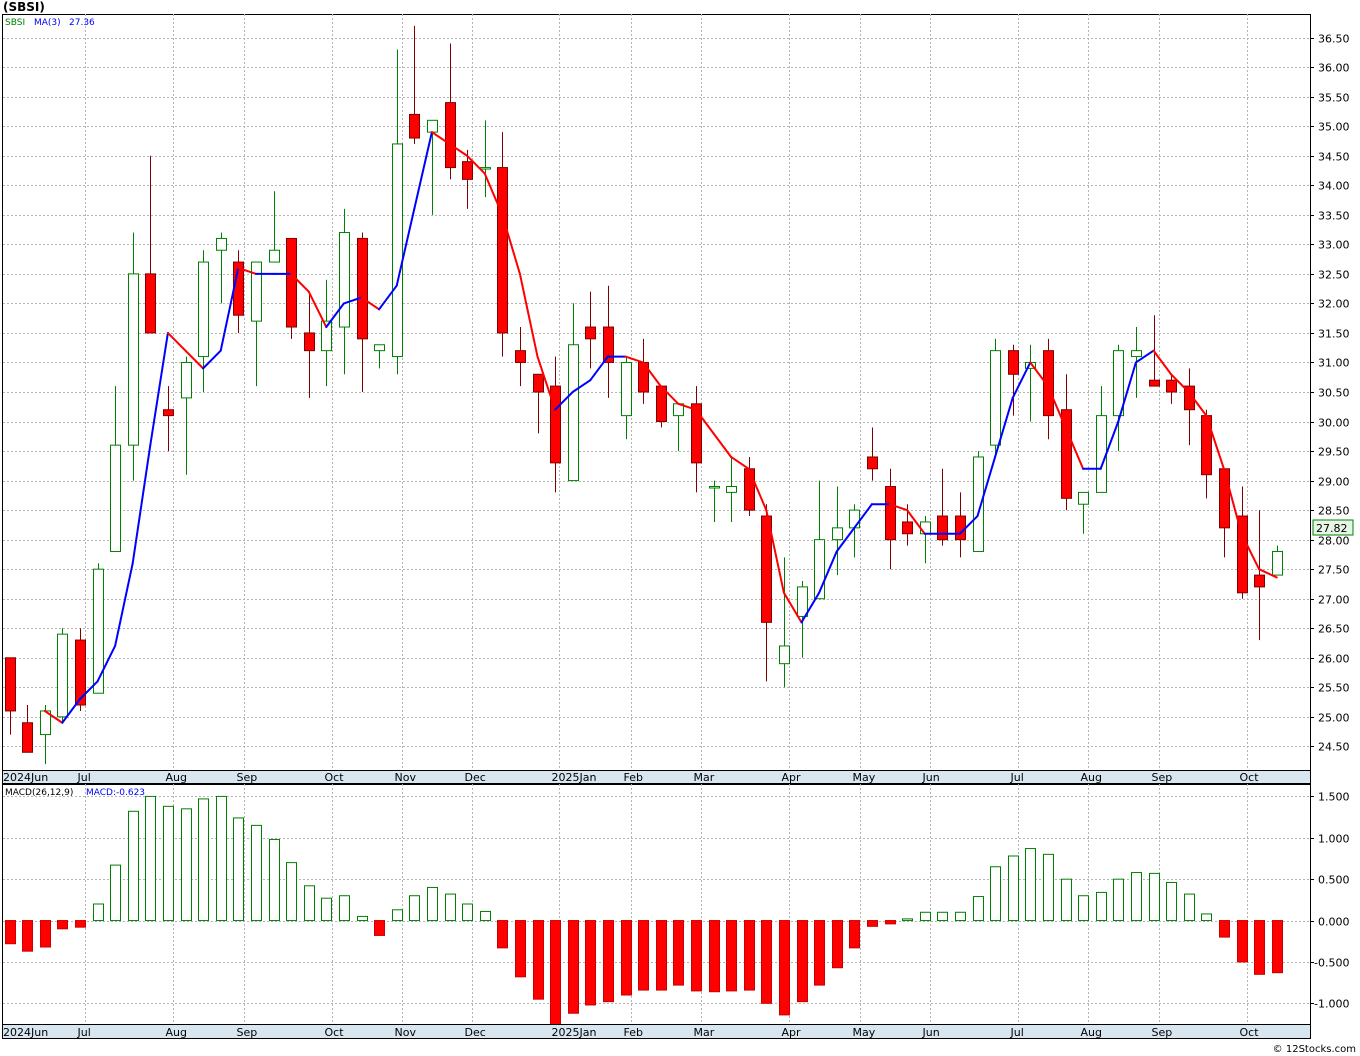 The height and width of the screenshot is (1056, 1360). I want to click on macd-legend-value: MACD:-0.623, so click(115, 793).